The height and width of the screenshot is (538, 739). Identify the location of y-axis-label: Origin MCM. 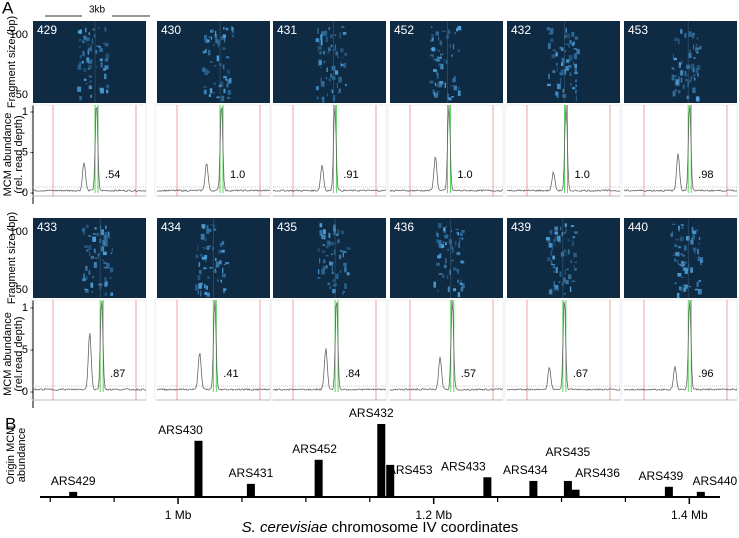
(11, 455).